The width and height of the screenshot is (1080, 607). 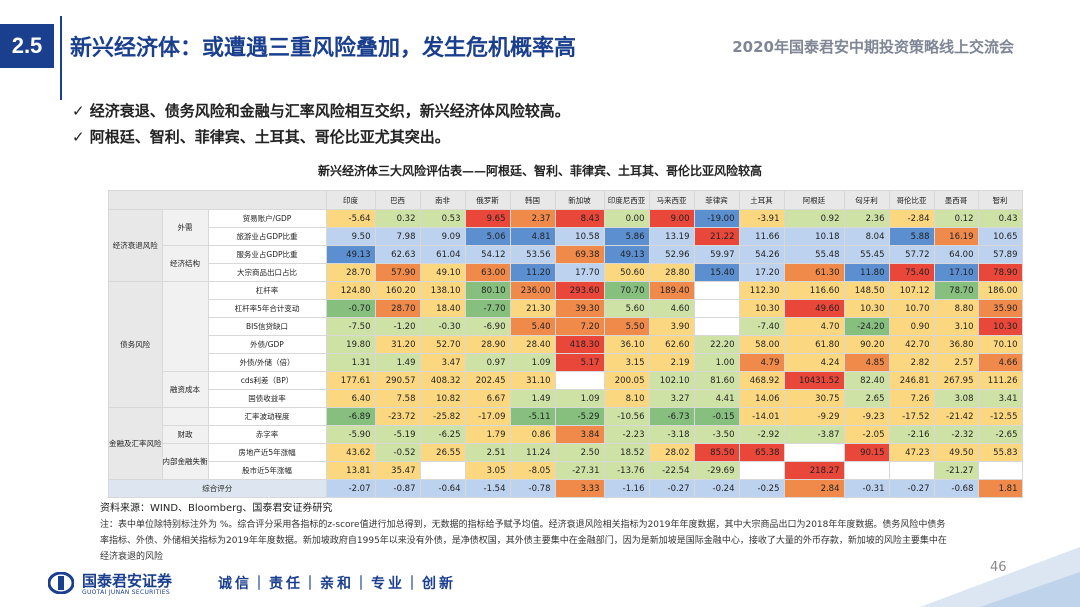 What do you see at coordinates (716, 380) in the screenshot?
I see `value-cell: 81.60` at bounding box center [716, 380].